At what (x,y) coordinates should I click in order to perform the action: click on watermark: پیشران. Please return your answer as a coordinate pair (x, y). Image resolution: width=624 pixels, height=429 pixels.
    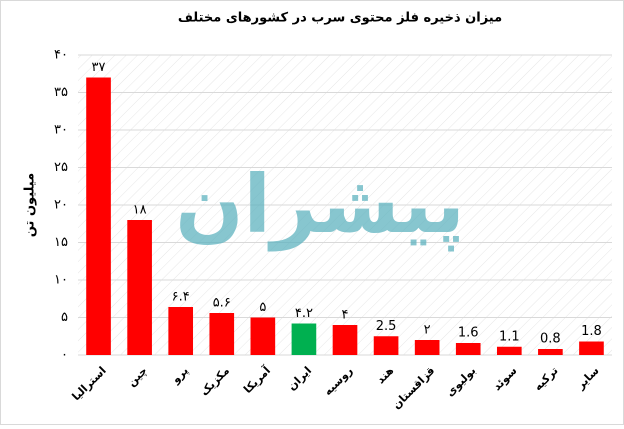
    Looking at the image, I should click on (320, 205).